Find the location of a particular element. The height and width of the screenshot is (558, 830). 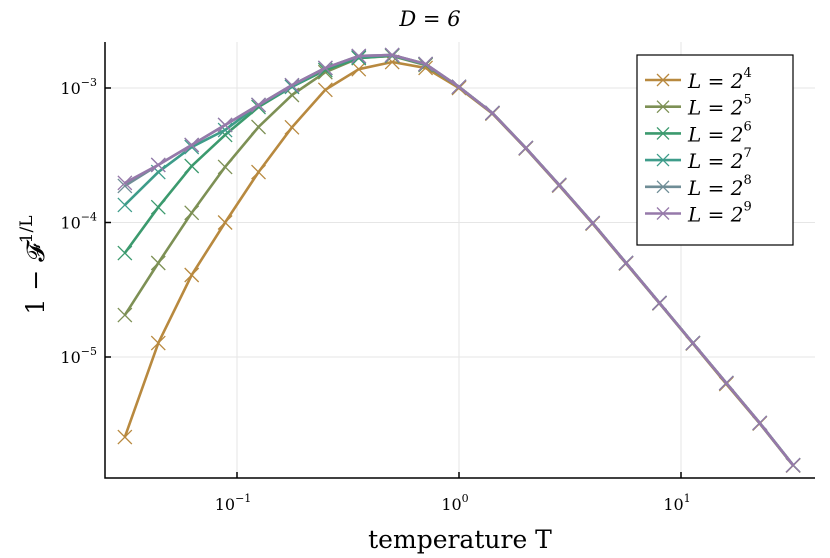

y-axis-label: 1 − 𝓕1/L is located at coordinates (33, 264).